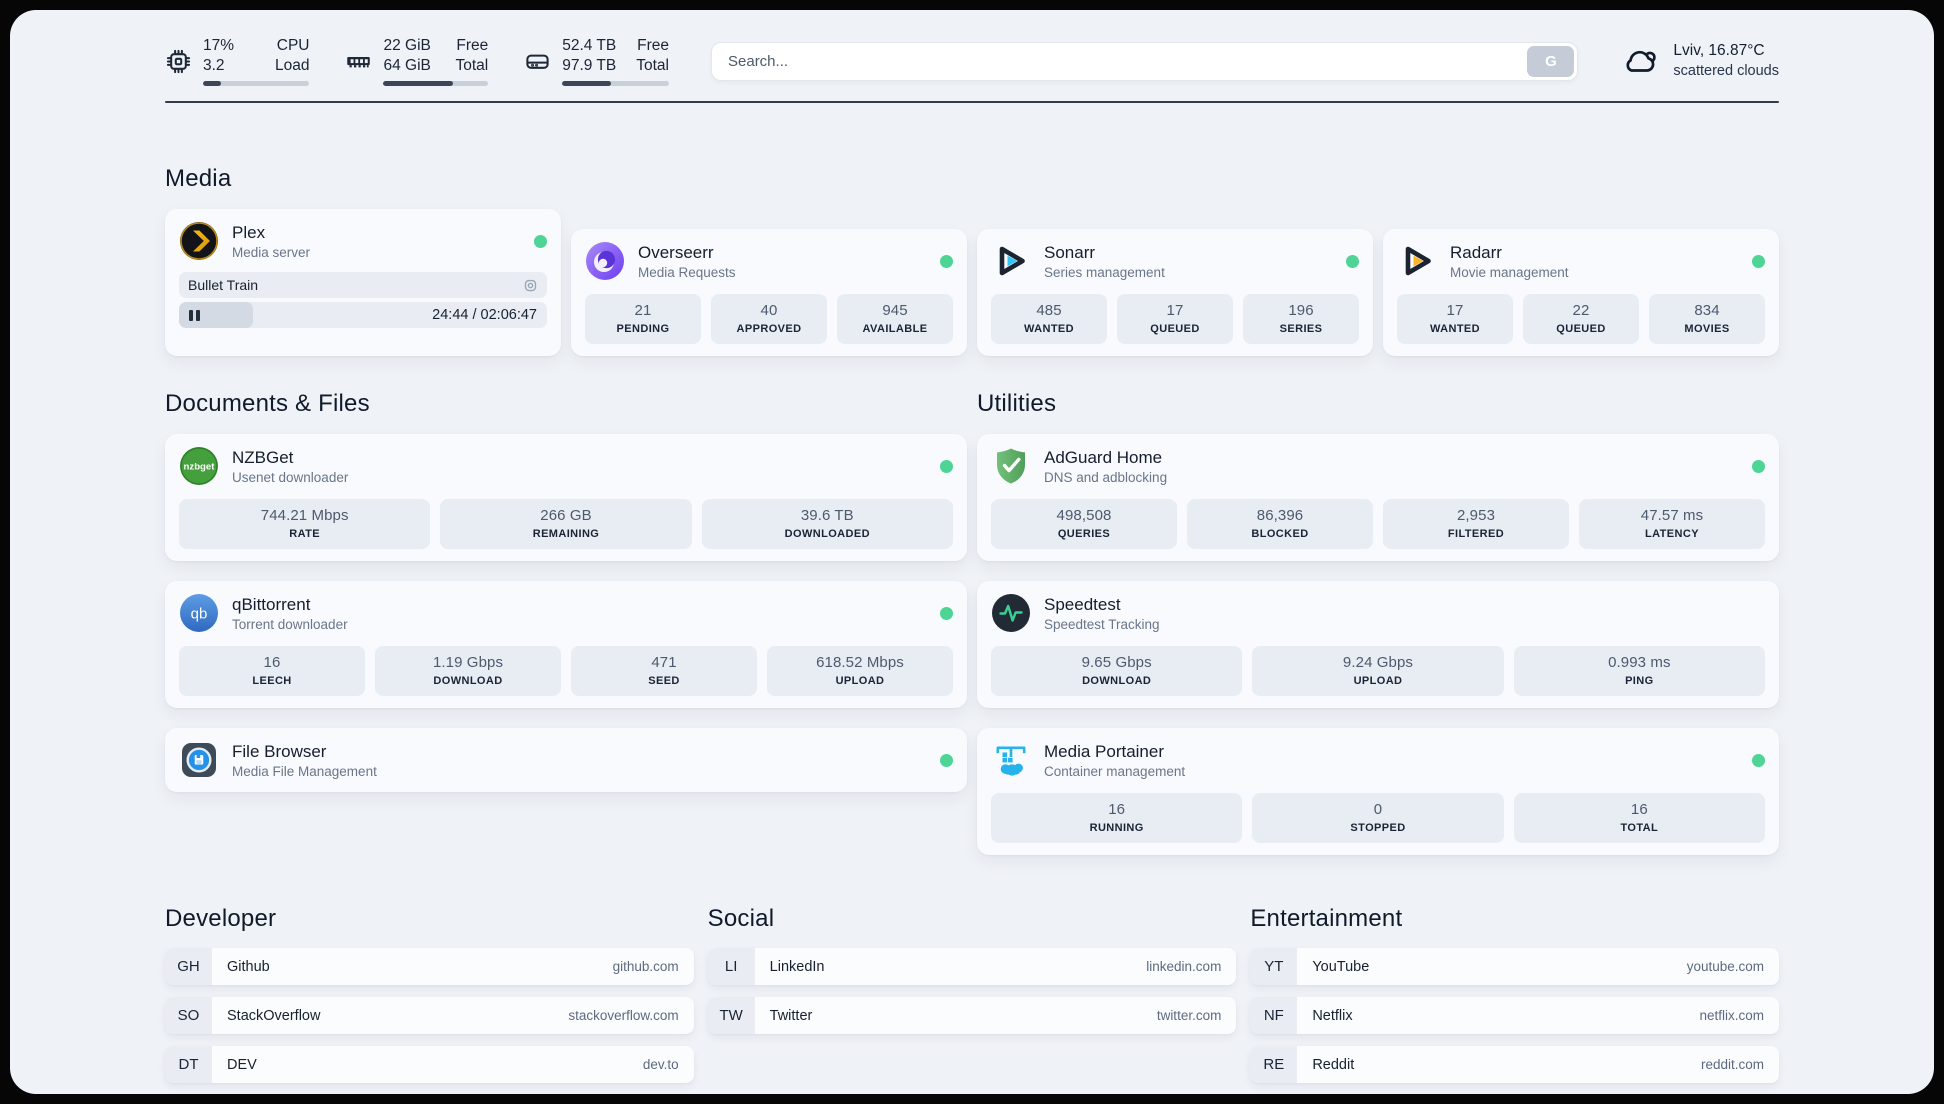 The image size is (1944, 1104). Describe the element at coordinates (249, 232) in the screenshot. I see `service-title: Plex` at that location.